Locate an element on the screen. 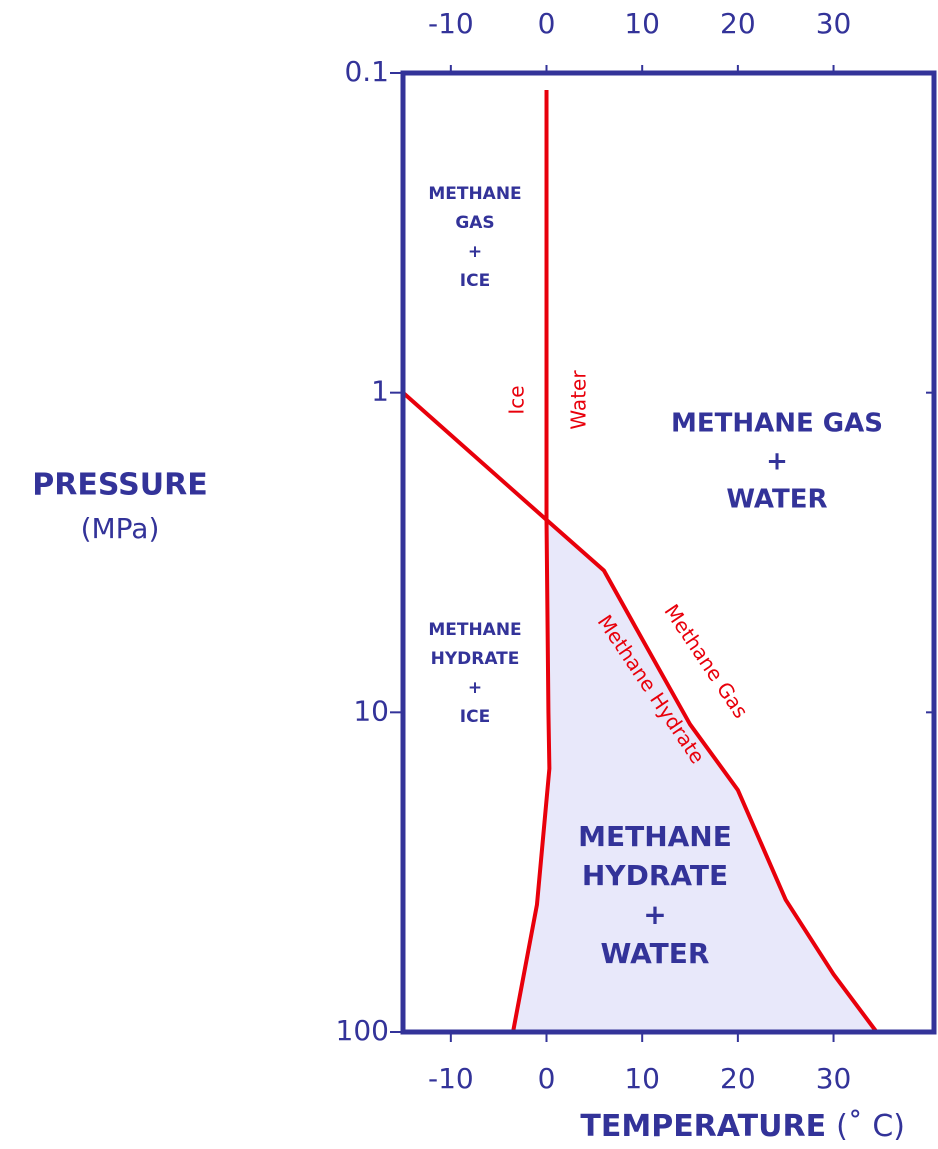 Image resolution: width=938 pixels, height=1149 pixels. y-tick-label: 1 is located at coordinates (380, 391).